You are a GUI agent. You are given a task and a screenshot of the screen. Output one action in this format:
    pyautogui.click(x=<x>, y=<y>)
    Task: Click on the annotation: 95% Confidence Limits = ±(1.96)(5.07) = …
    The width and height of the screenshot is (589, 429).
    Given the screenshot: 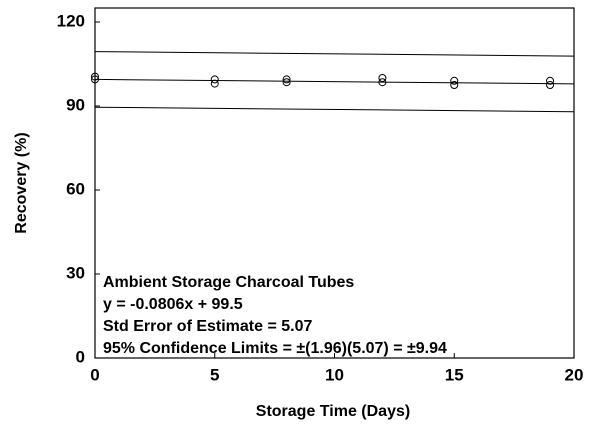 What is the action you would take?
    pyautogui.click(x=275, y=348)
    